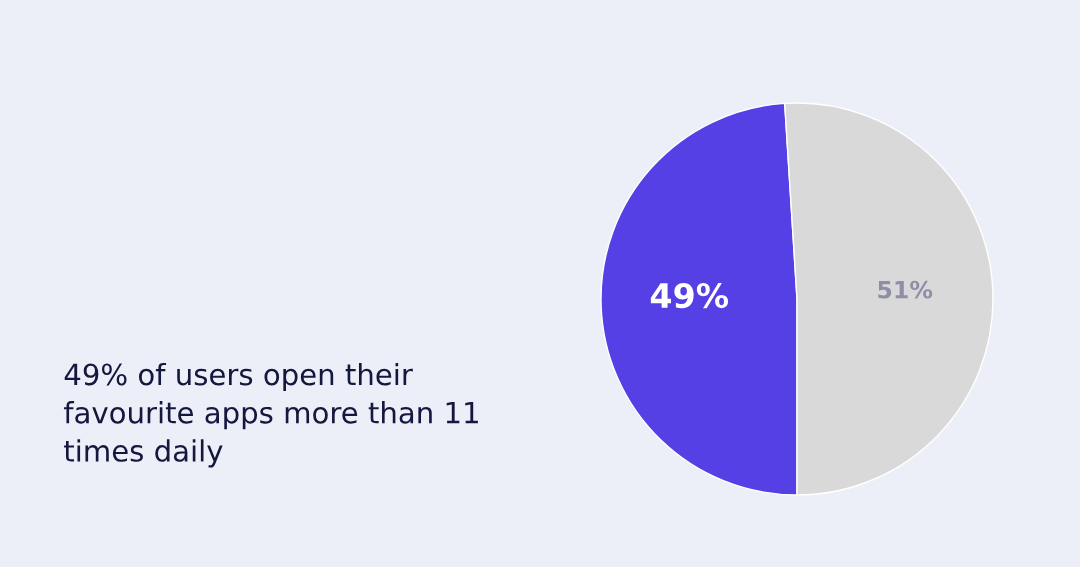 The image size is (1080, 567). Describe the element at coordinates (689, 295) in the screenshot. I see `data-label: 49%` at that location.